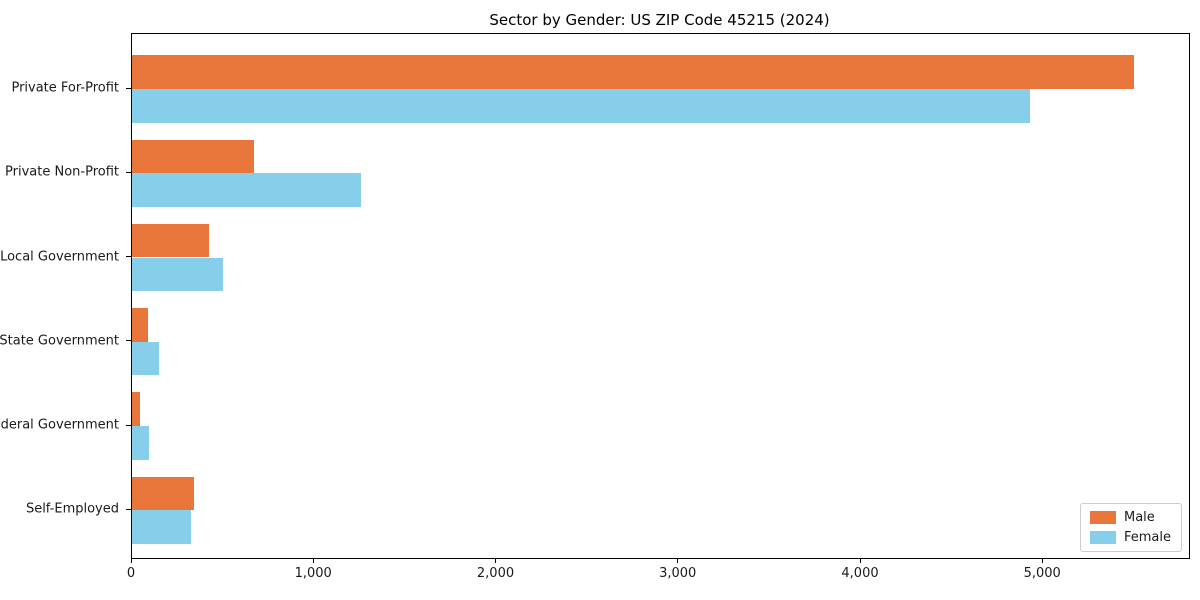  I want to click on xtick-label-1000: 1,000, so click(313, 573).